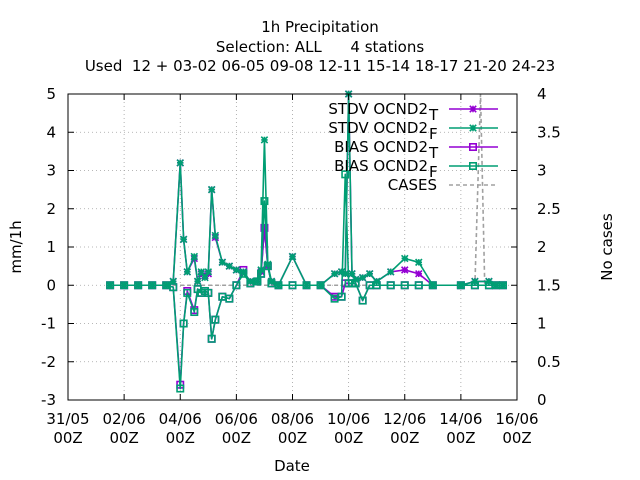 The image size is (640, 480). I want to click on x-tick-label: 10/06, so click(348, 419).